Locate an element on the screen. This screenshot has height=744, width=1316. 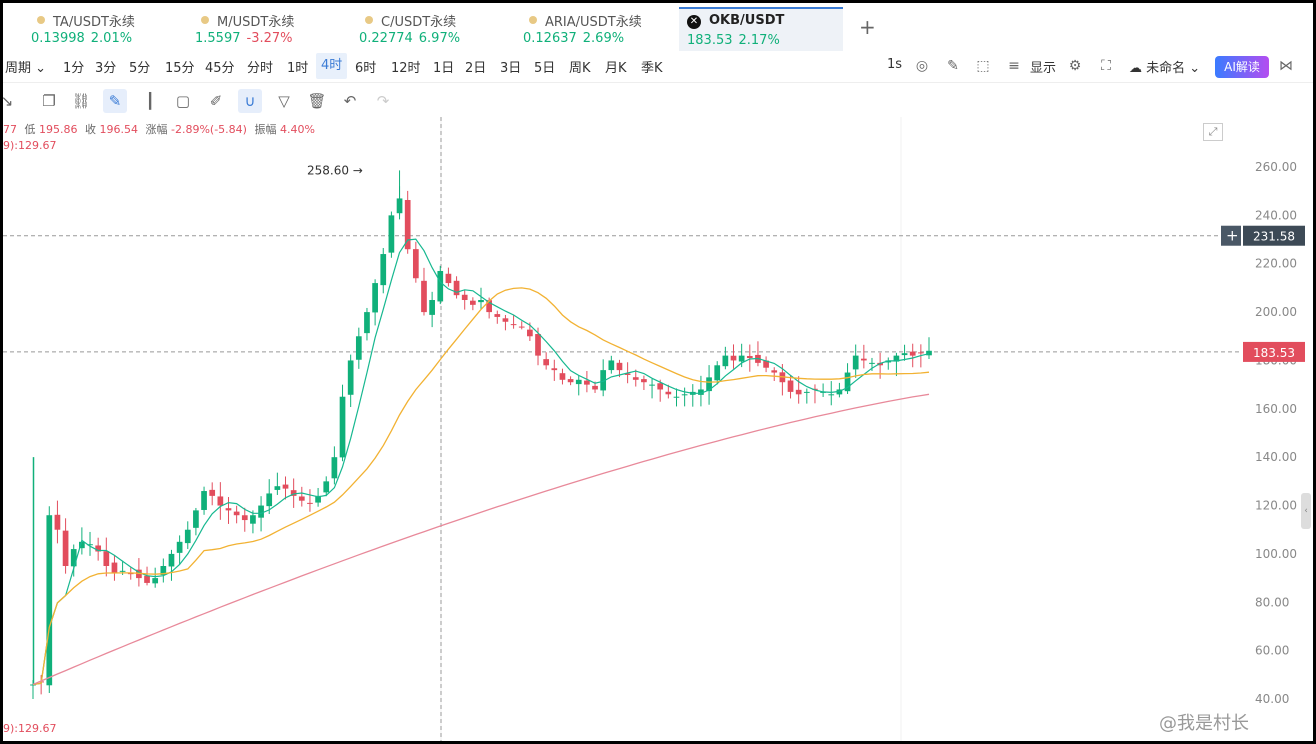
interval-45分: 45分 is located at coordinates (220, 68).